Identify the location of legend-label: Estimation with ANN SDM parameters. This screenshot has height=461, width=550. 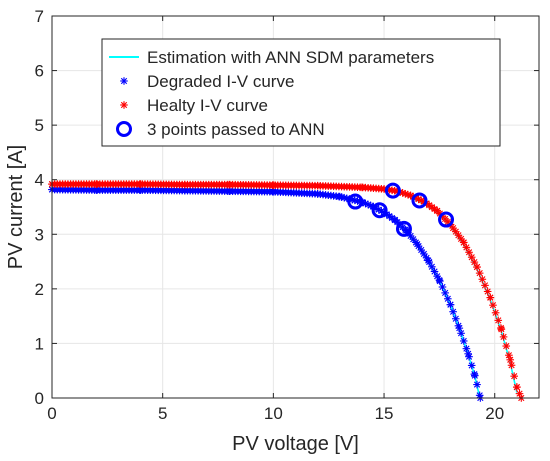
(290, 57).